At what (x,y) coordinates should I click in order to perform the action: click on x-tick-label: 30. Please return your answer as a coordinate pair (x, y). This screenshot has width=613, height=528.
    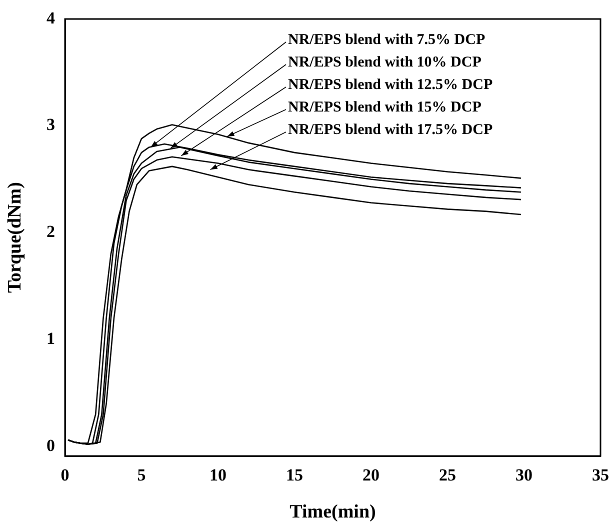
    Looking at the image, I should click on (524, 475).